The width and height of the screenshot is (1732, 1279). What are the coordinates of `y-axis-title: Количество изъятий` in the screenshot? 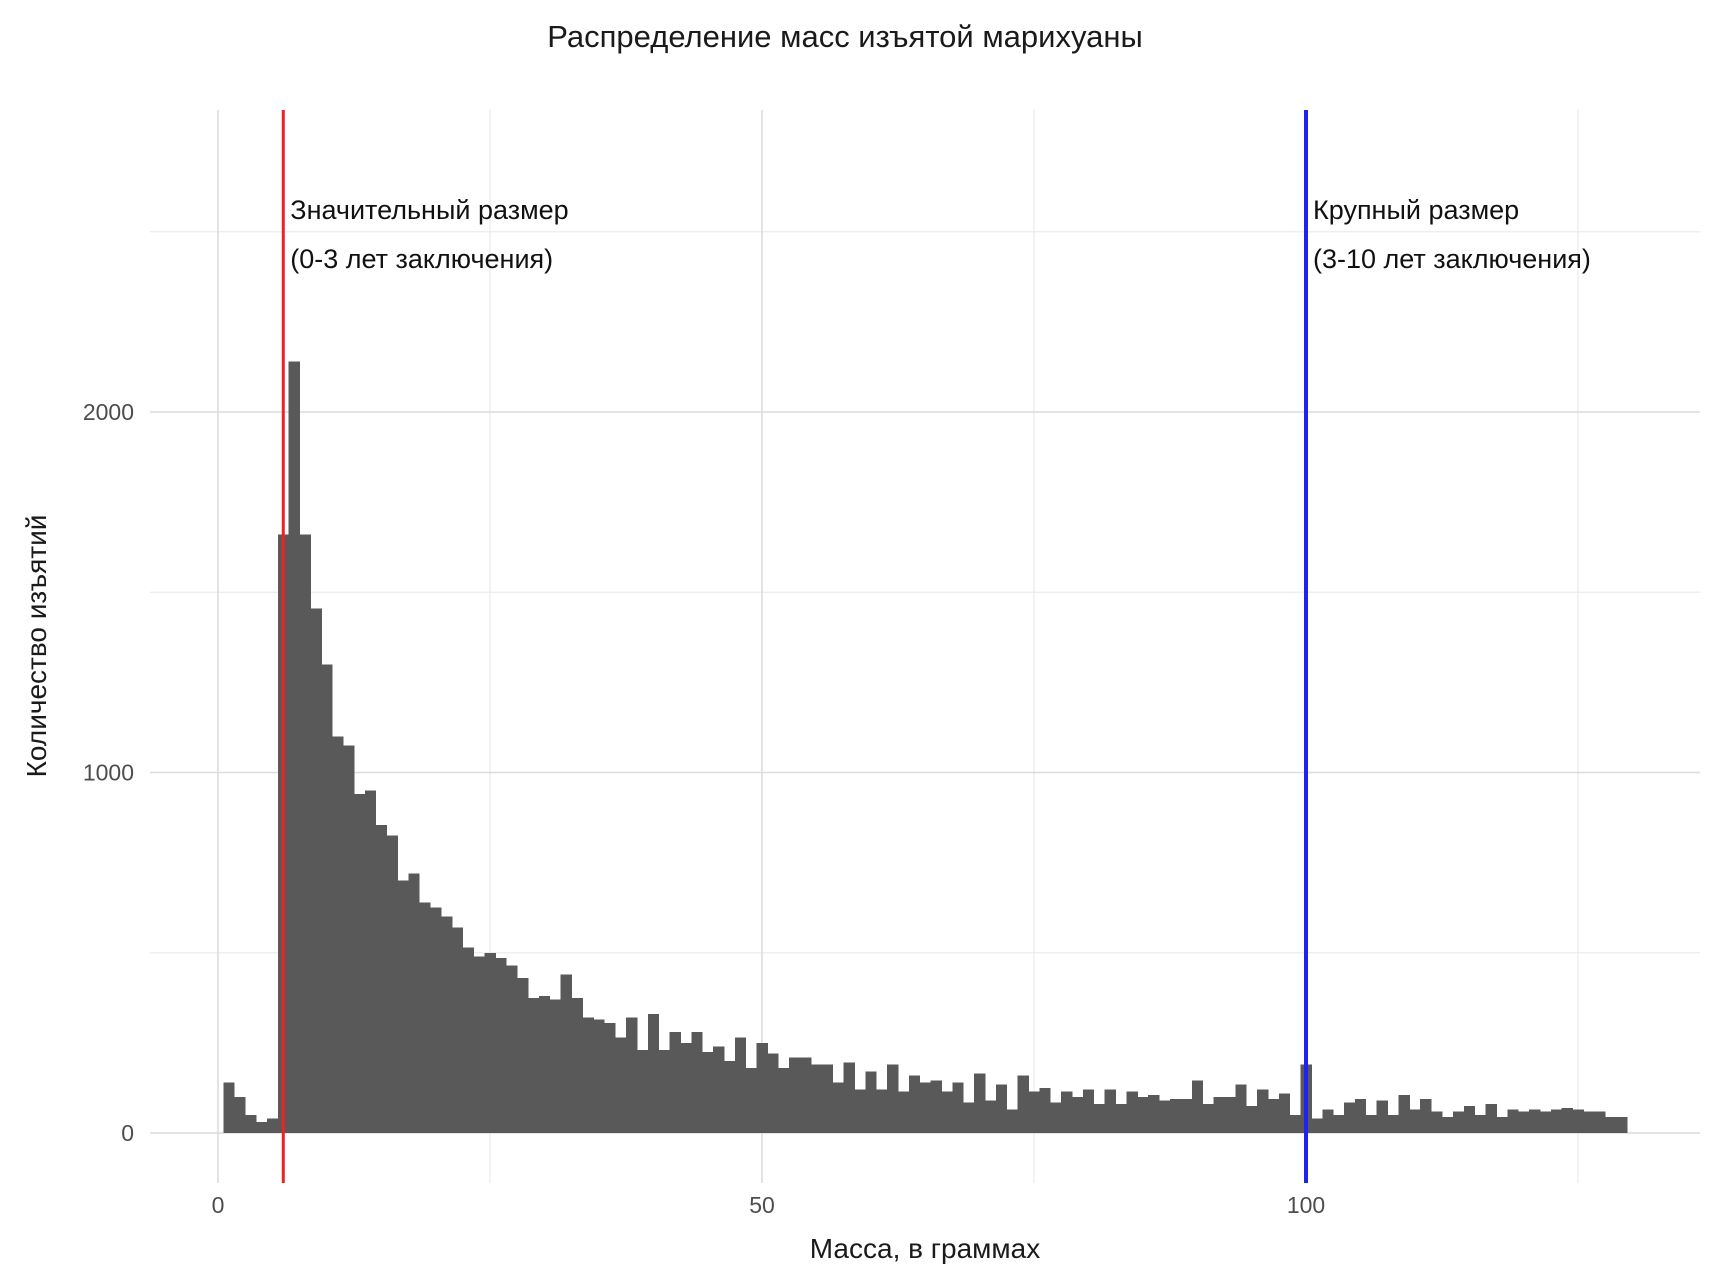 It's located at (36, 646).